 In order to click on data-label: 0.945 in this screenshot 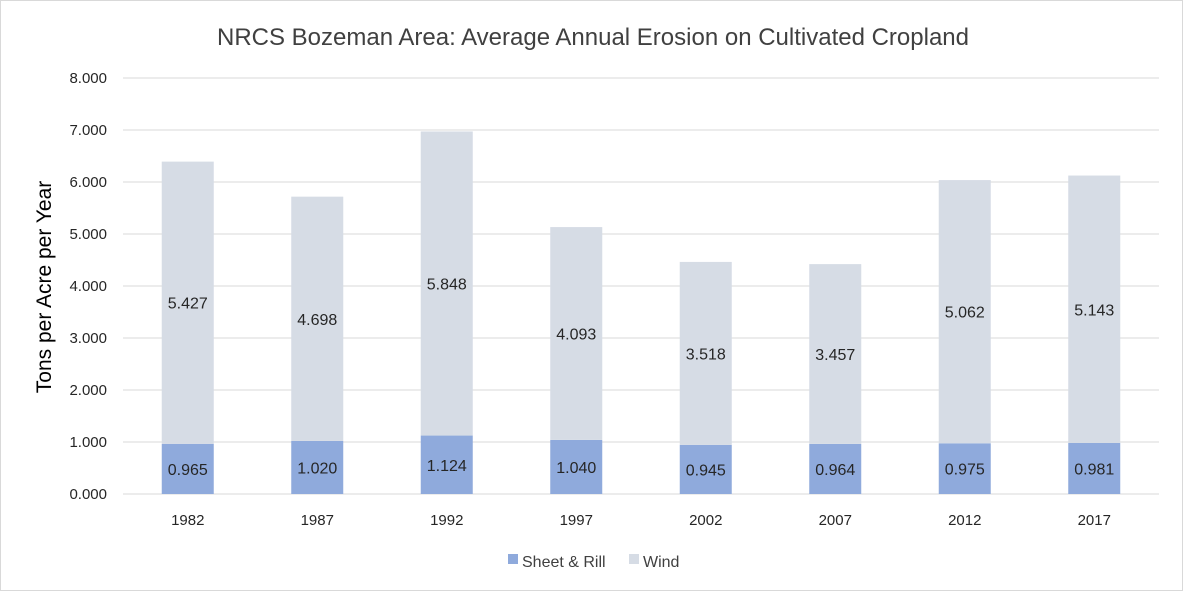, I will do `click(706, 470)`.